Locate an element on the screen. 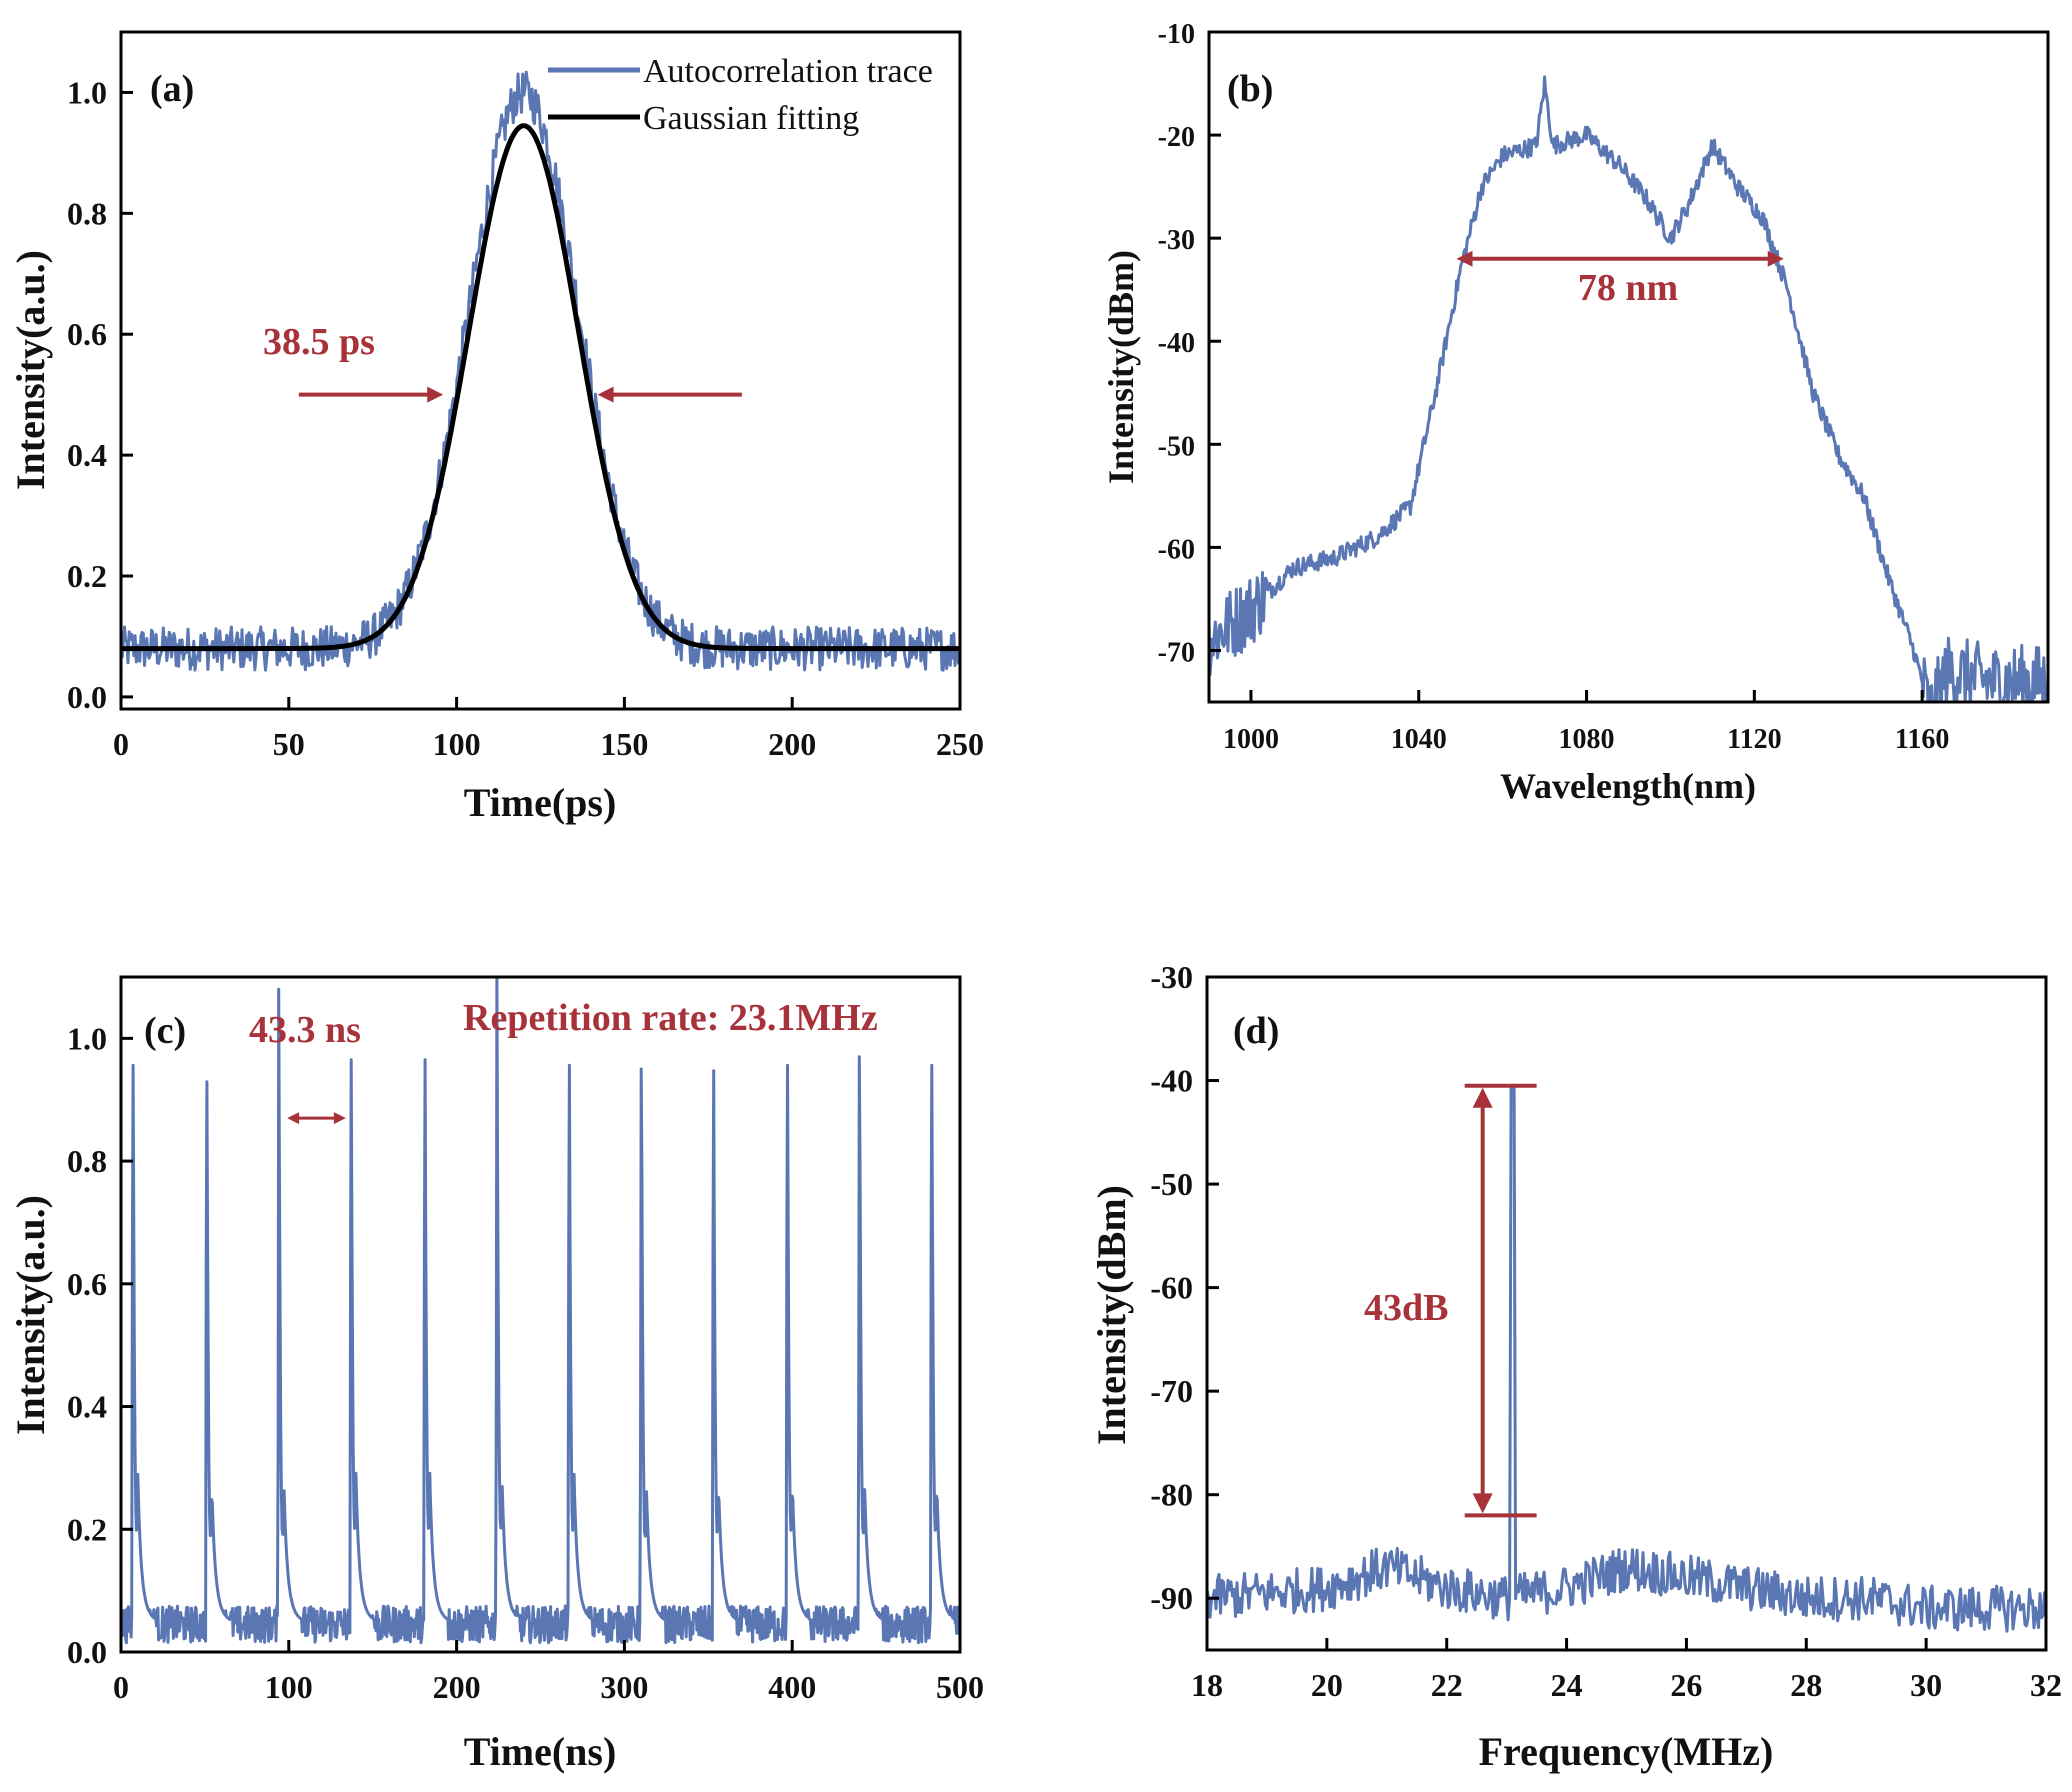 The width and height of the screenshot is (2072, 1792). panel-a-plot-area is located at coordinates (540, 371).